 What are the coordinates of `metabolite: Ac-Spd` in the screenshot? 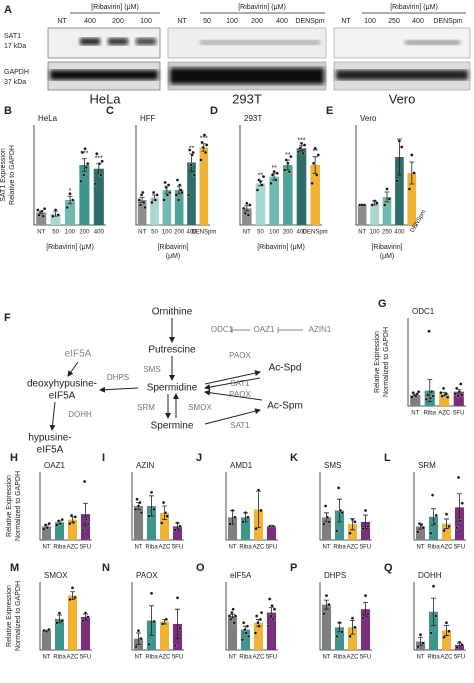 It's located at (285, 368).